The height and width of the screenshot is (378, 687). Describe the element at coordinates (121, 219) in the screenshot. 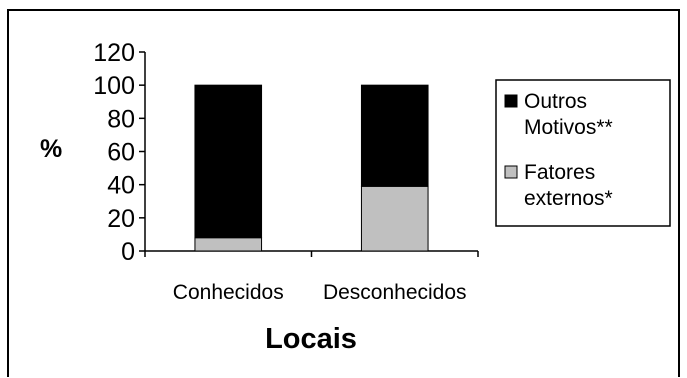

I see `y-tick-label: 20` at that location.